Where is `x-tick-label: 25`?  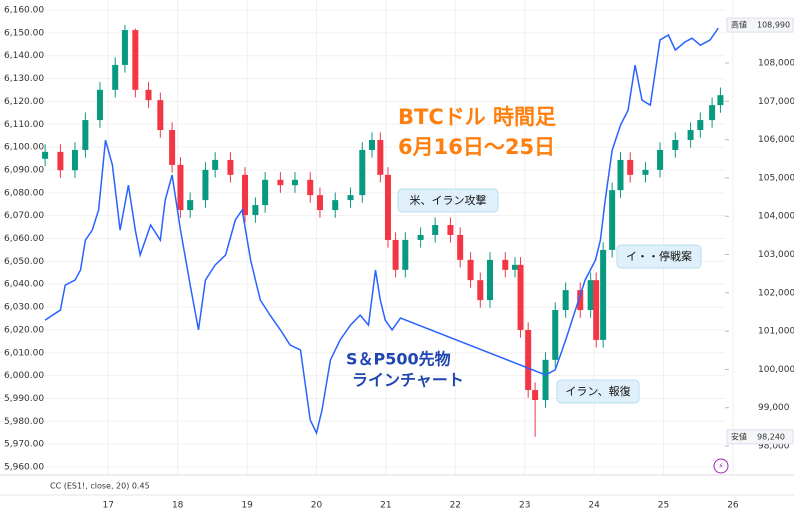
x-tick-label: 25 is located at coordinates (663, 506).